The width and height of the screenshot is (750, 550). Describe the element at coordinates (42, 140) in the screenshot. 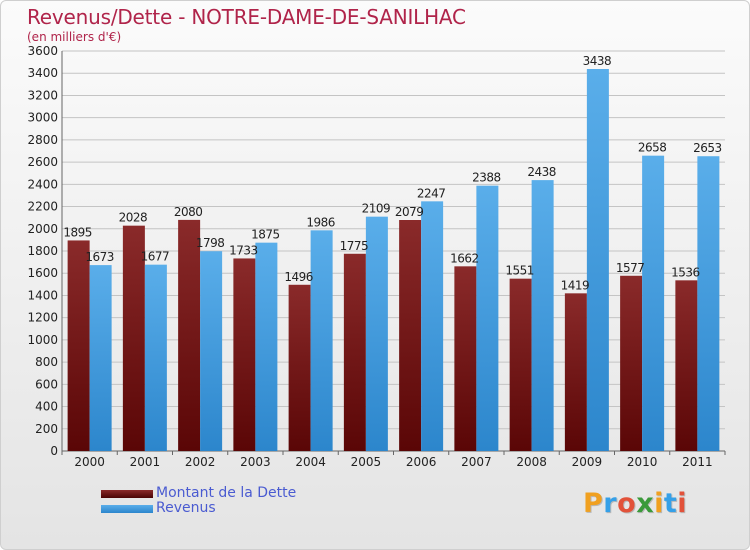

I see `y-tick-label: 2800` at that location.